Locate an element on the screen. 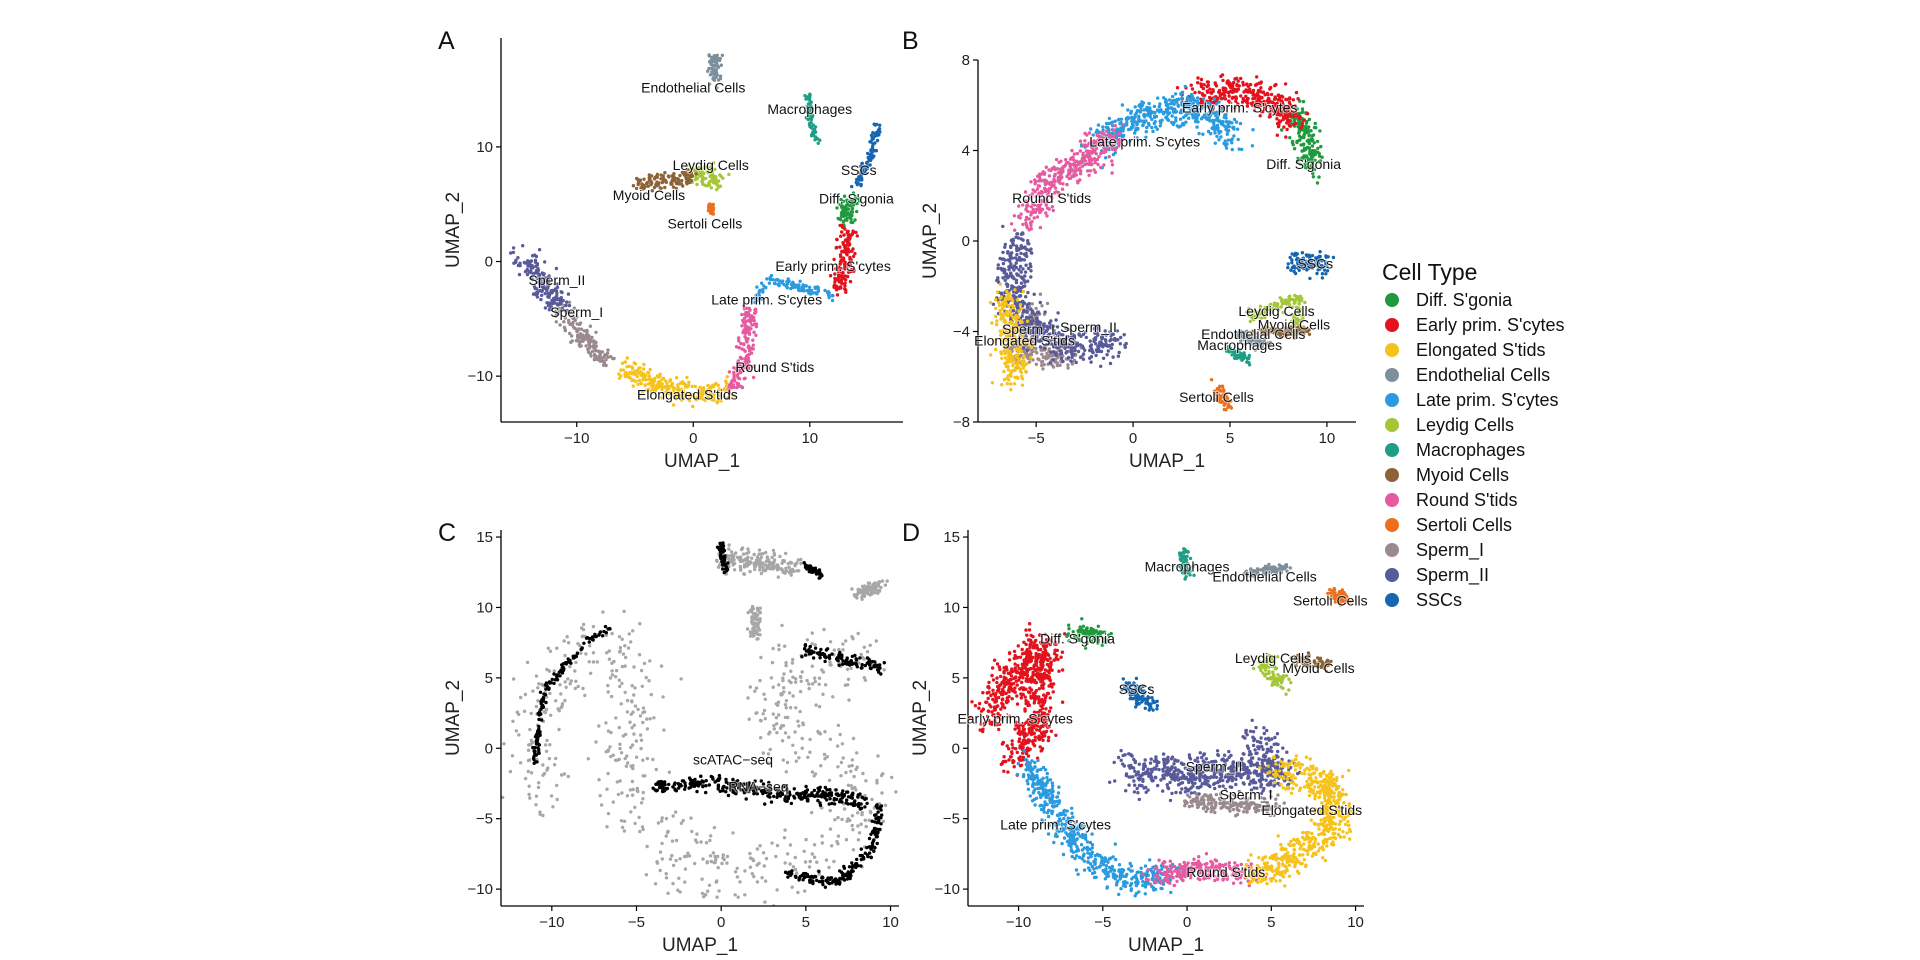  y-axis-title: UMAP_2 is located at coordinates (930, 241).